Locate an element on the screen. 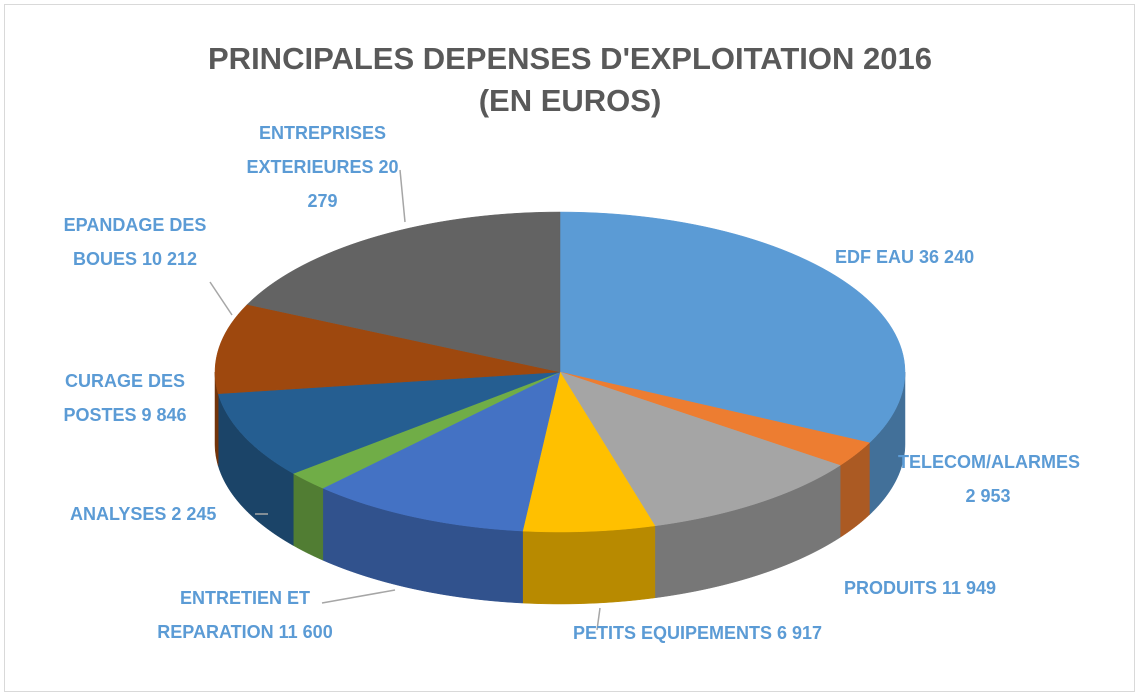  data-label: EDF EAU 36 240 is located at coordinates (965, 257).